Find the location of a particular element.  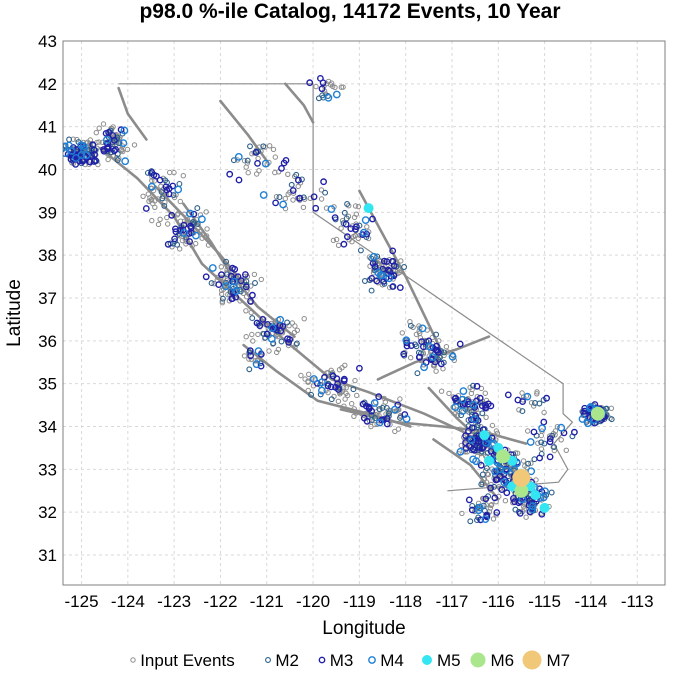

fault-trace is located at coordinates (299, 103).